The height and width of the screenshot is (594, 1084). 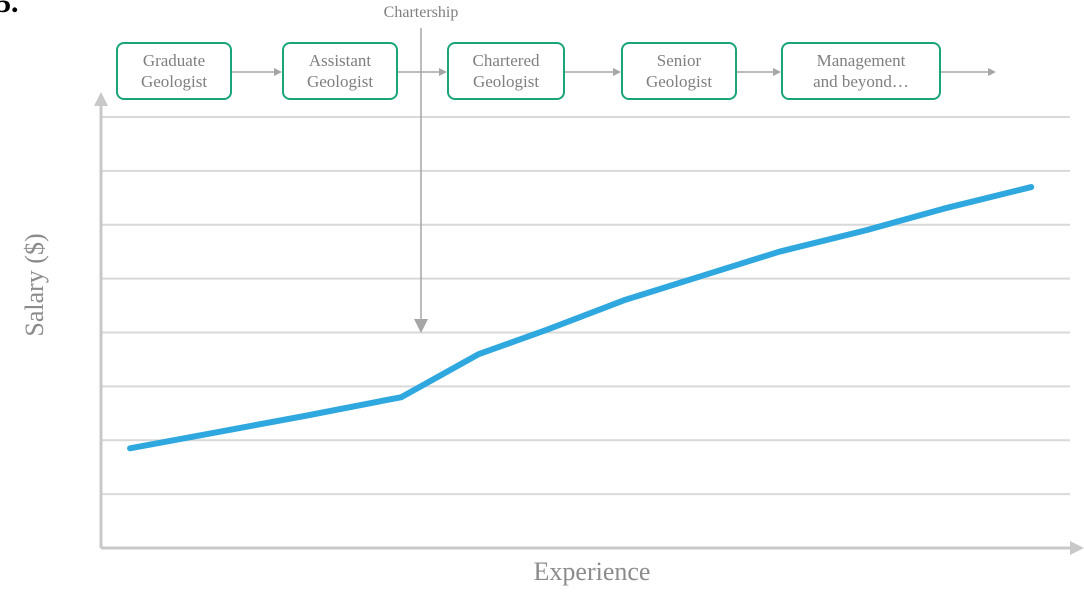 I want to click on stage-assistant-geologist: Assistant Geologist, so click(x=340, y=71).